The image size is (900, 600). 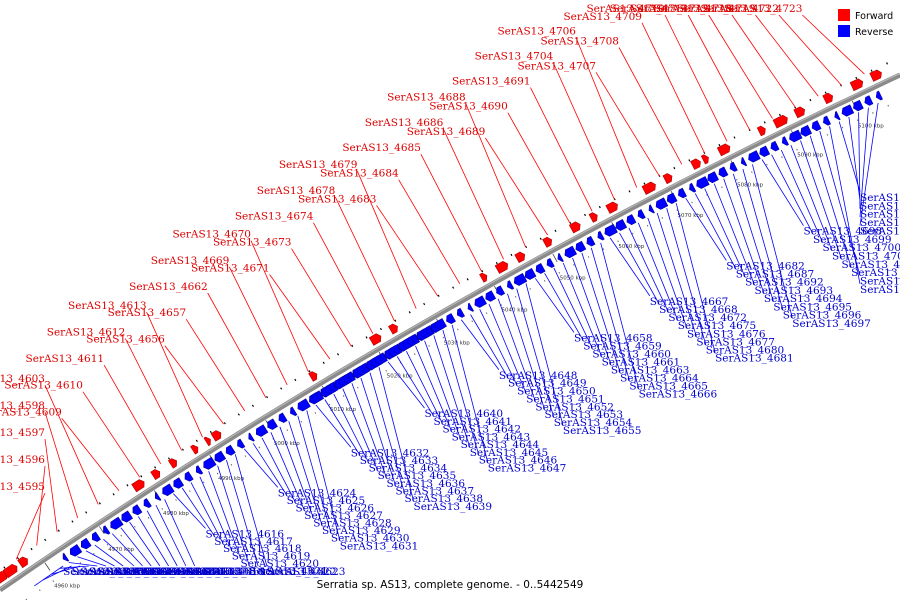 I want to click on reverse-gene-label: SerAS13_4615, so click(x=234, y=572).